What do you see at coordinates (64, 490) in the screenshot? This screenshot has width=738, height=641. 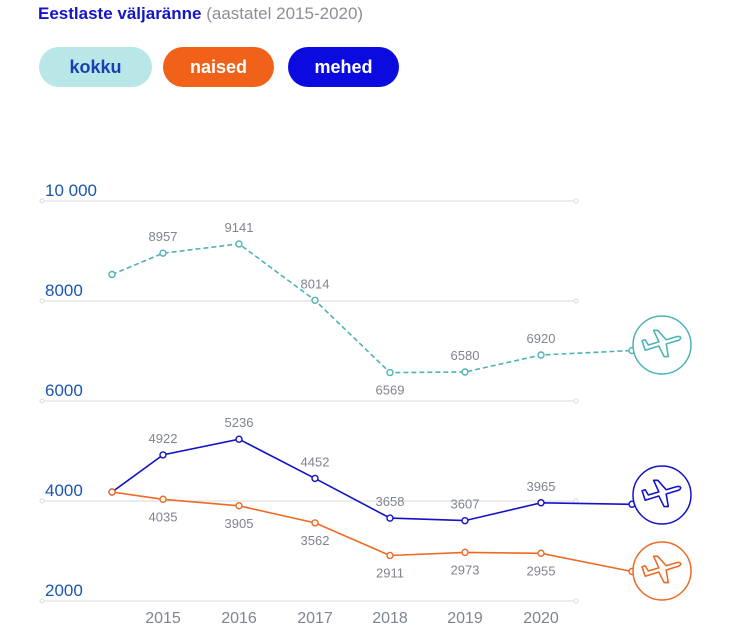 I see `y-tick-label: 4000` at bounding box center [64, 490].